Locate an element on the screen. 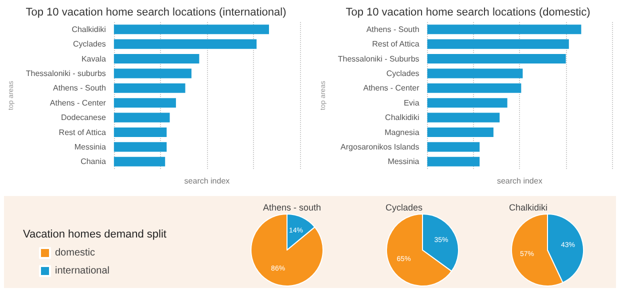  y-tick-label: Evia is located at coordinates (412, 103).